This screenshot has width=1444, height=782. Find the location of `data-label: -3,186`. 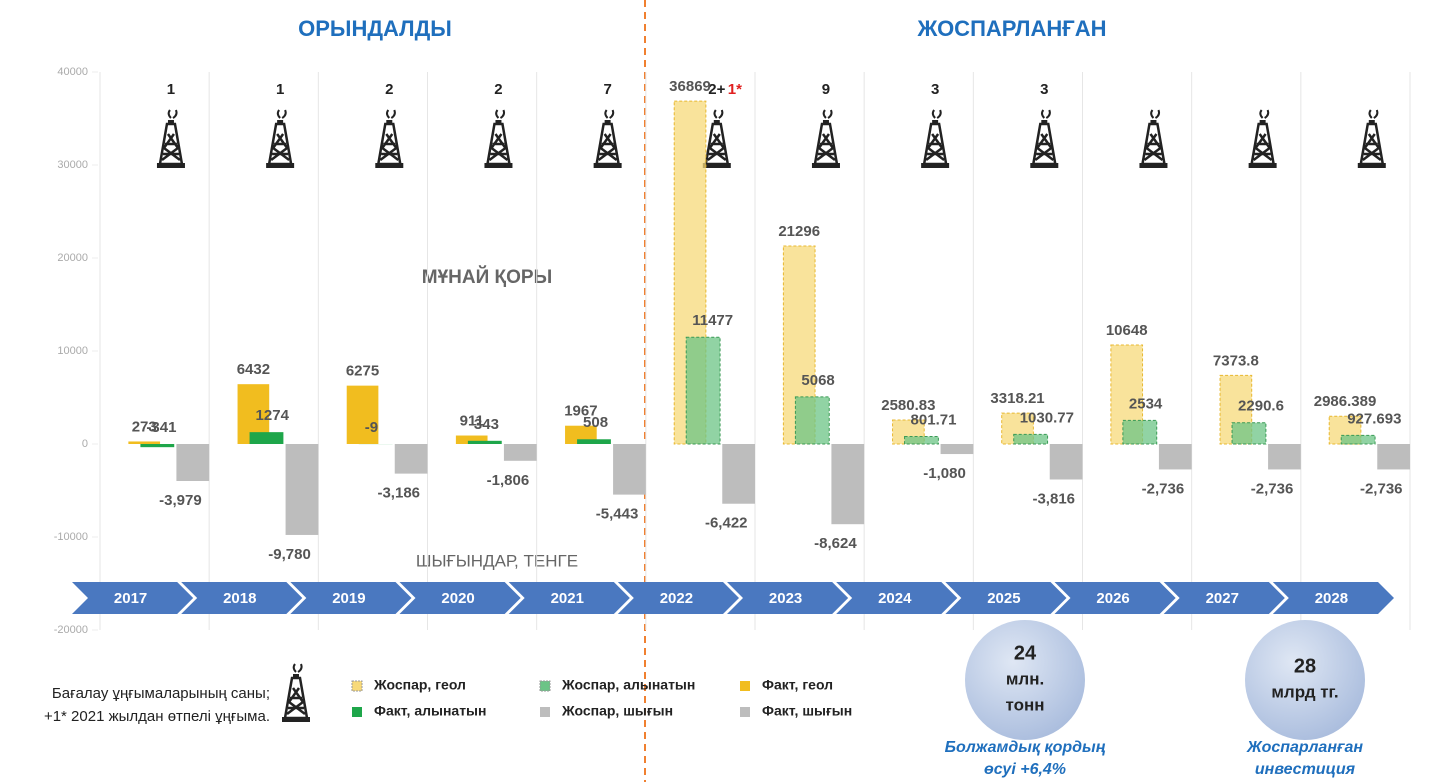

data-label: -3,186 is located at coordinates (398, 493).